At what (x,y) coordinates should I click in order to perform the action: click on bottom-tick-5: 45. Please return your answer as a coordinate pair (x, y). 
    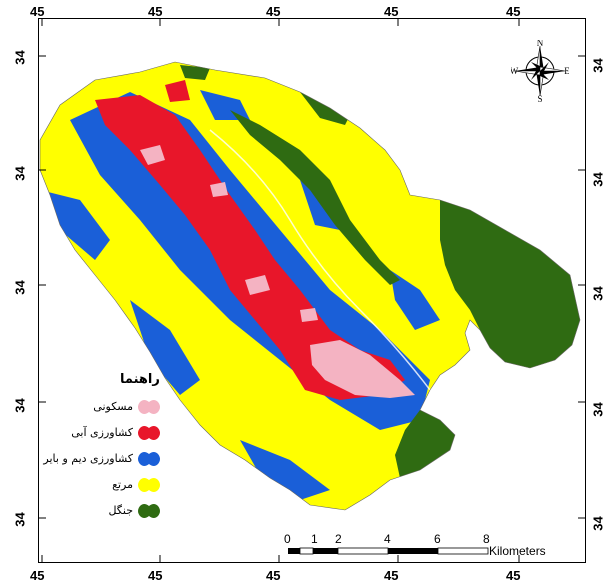
    Looking at the image, I should click on (513, 575).